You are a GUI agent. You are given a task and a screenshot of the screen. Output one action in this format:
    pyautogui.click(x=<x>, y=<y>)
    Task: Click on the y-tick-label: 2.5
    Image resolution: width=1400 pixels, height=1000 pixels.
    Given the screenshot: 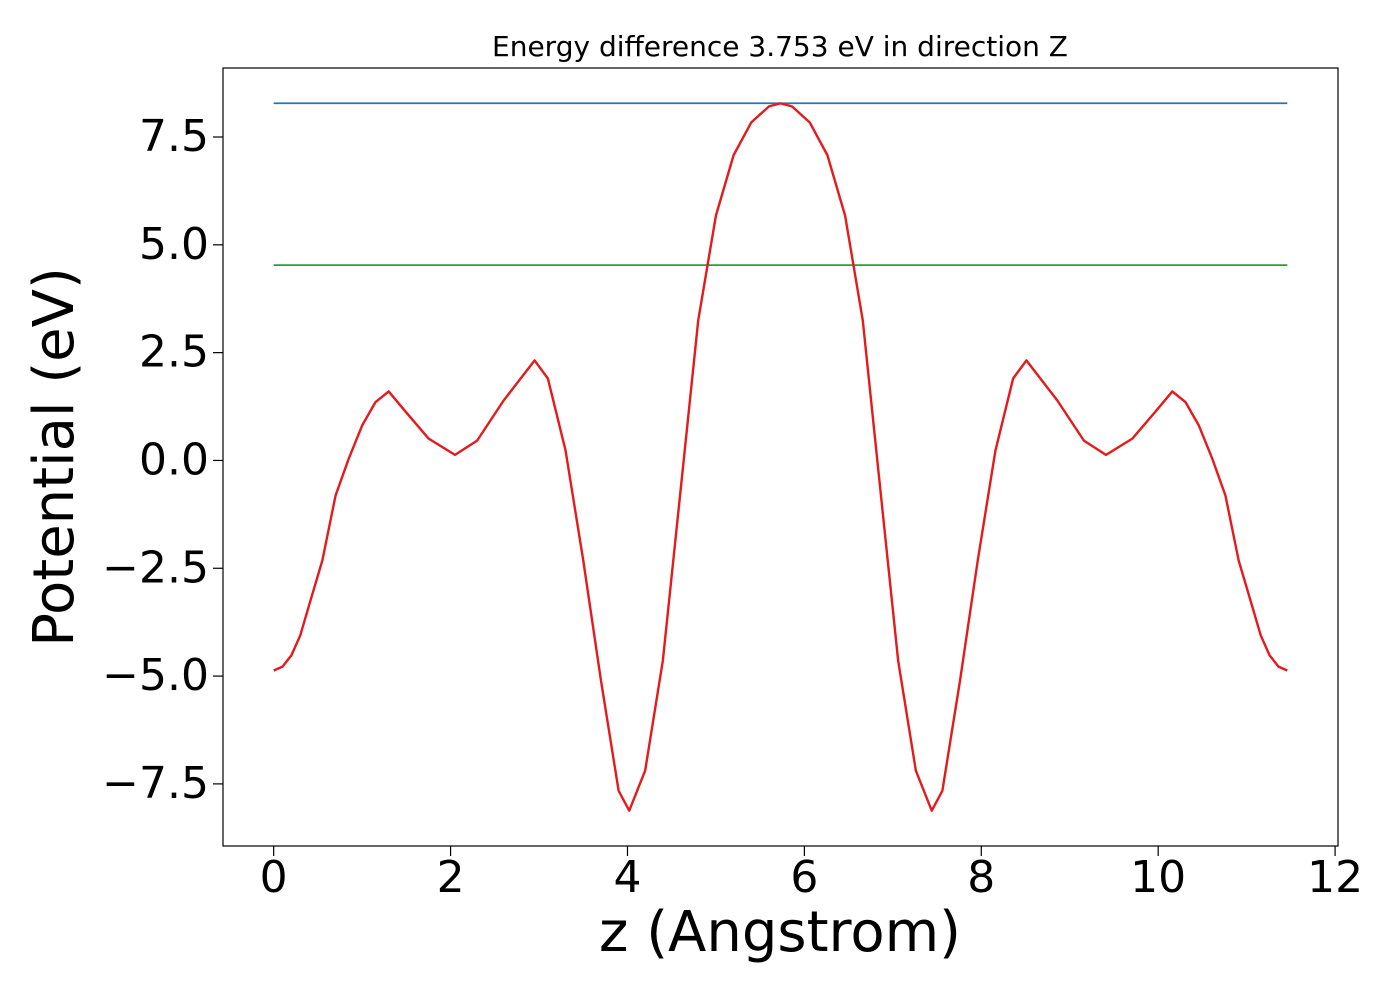 What is the action you would take?
    pyautogui.click(x=174, y=352)
    